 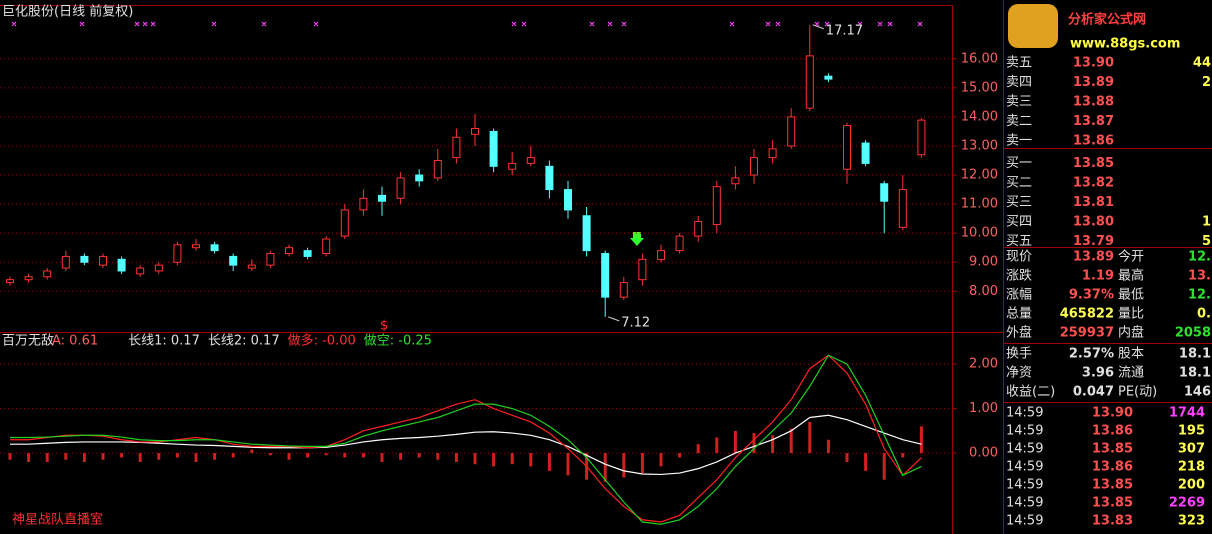 What do you see at coordinates (1093, 163) in the screenshot?
I see `book-price: 13.85` at bounding box center [1093, 163].